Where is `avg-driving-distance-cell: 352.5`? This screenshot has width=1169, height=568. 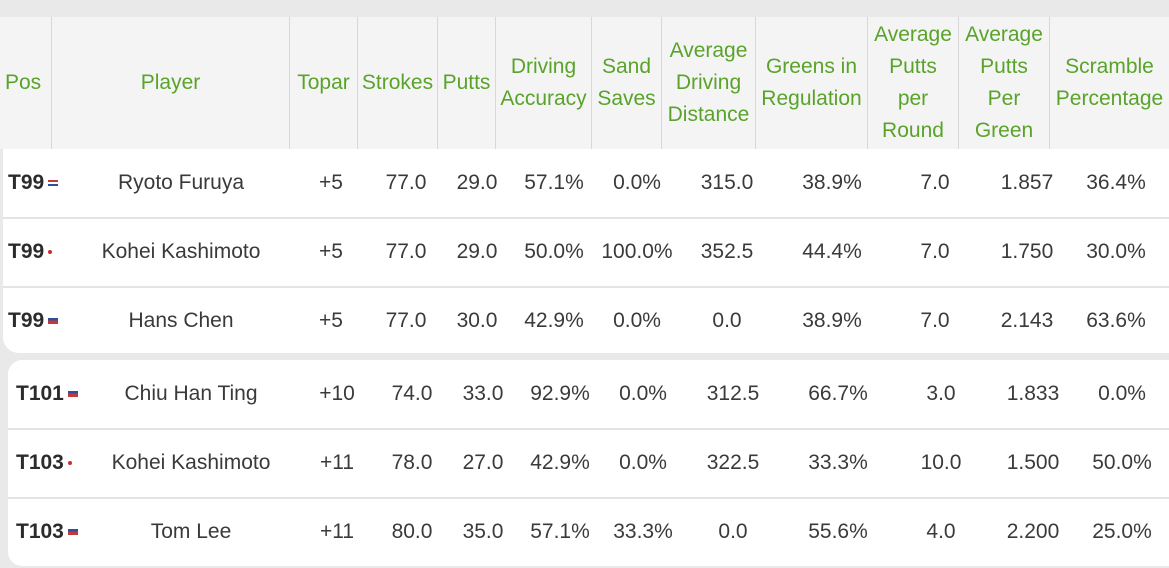
avg-driving-distance-cell: 352.5 is located at coordinates (727, 251).